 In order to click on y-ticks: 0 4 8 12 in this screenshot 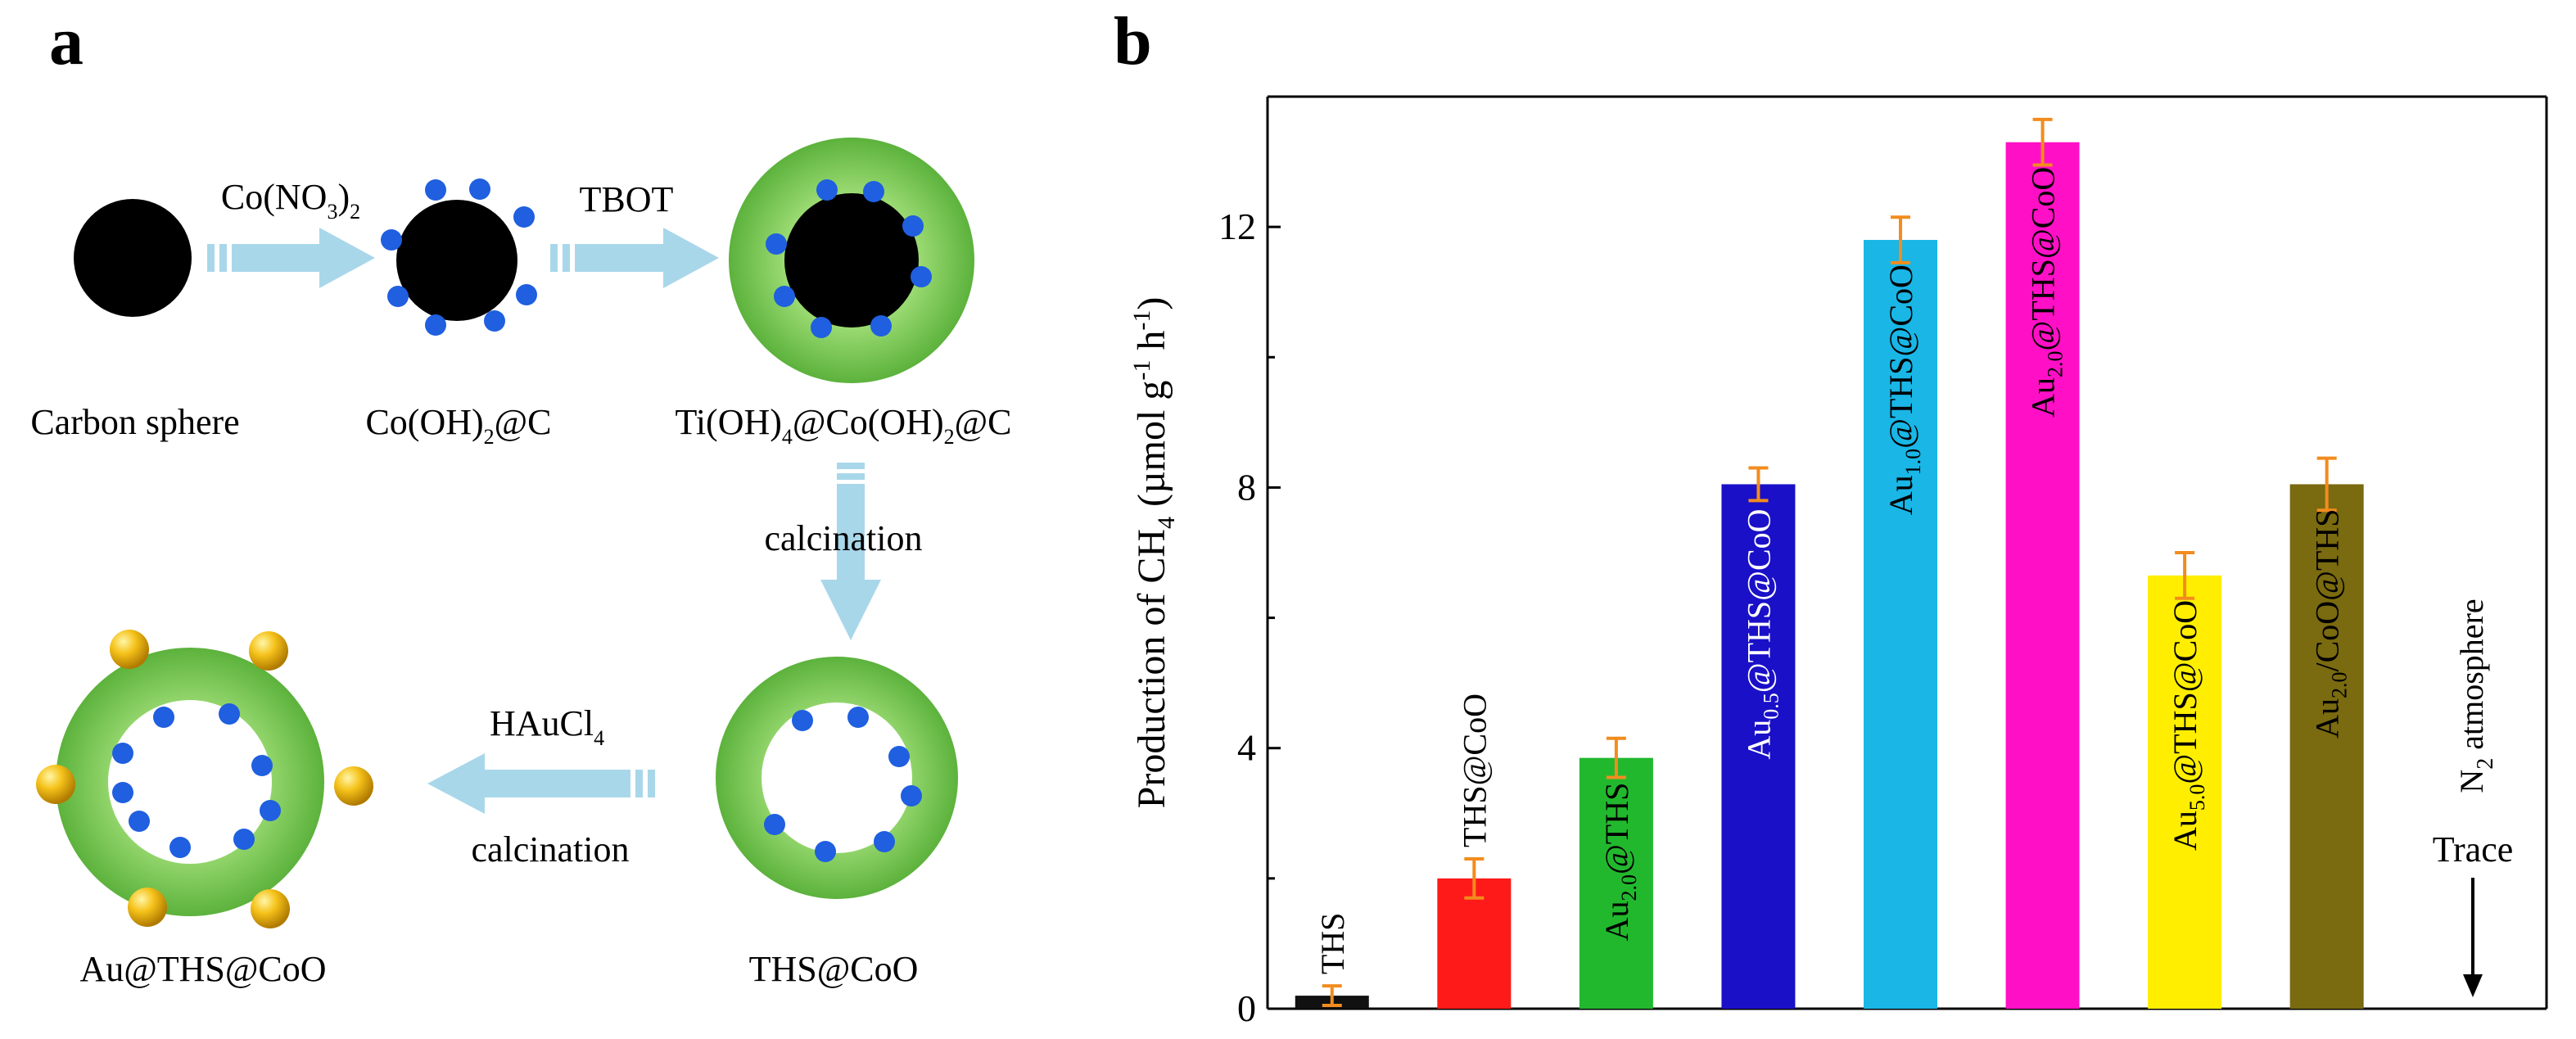, I will do `click(1249, 617)`.